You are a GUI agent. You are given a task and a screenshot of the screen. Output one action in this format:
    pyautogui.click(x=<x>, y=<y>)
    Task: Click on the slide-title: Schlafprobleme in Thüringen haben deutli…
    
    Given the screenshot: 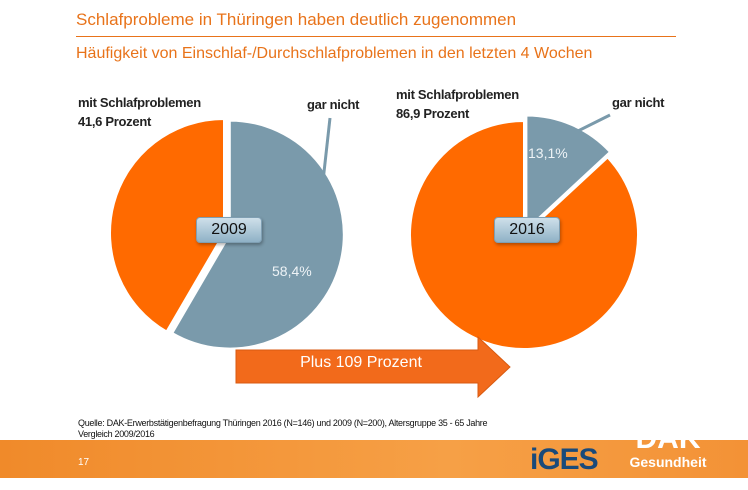 What is the action you would take?
    pyautogui.click(x=296, y=19)
    